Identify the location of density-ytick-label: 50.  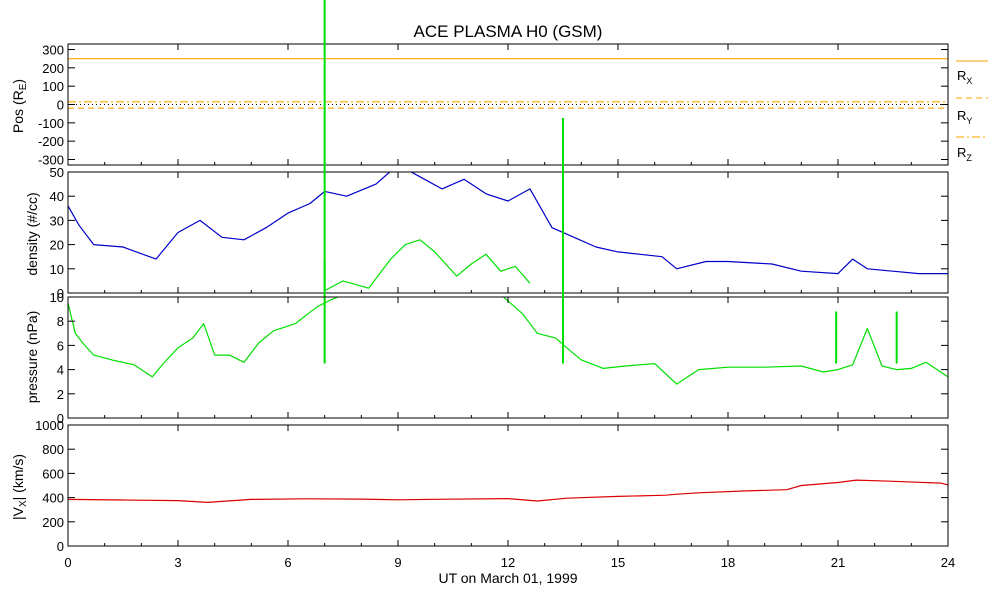
(57, 172).